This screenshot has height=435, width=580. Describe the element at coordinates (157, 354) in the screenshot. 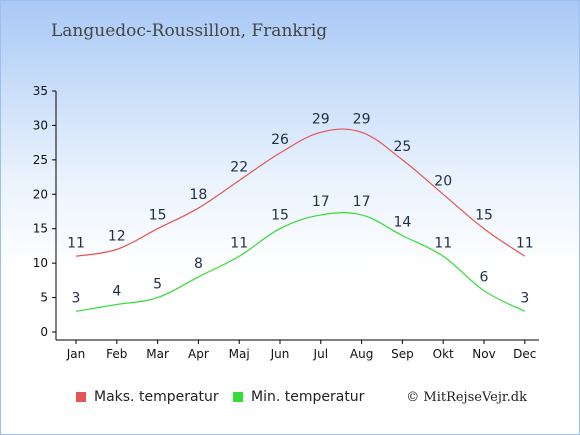

I see `x-tick-label: Mar` at that location.